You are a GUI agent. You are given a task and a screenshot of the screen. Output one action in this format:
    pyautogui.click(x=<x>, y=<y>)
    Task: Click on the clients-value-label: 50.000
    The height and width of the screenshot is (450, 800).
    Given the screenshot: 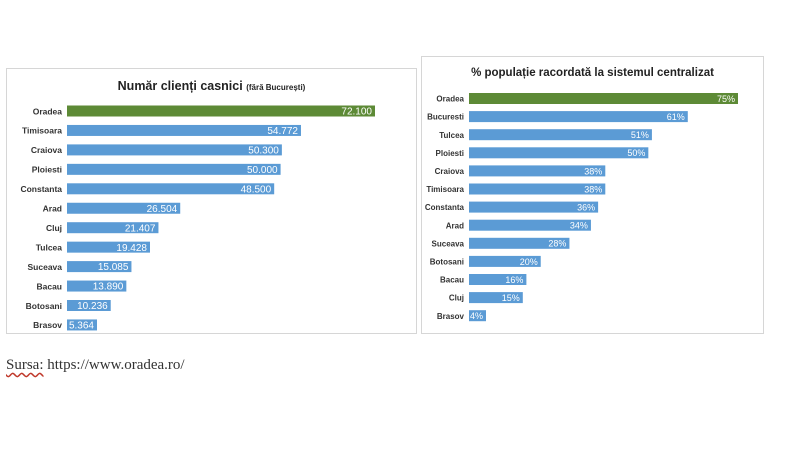 What is the action you would take?
    pyautogui.click(x=262, y=170)
    